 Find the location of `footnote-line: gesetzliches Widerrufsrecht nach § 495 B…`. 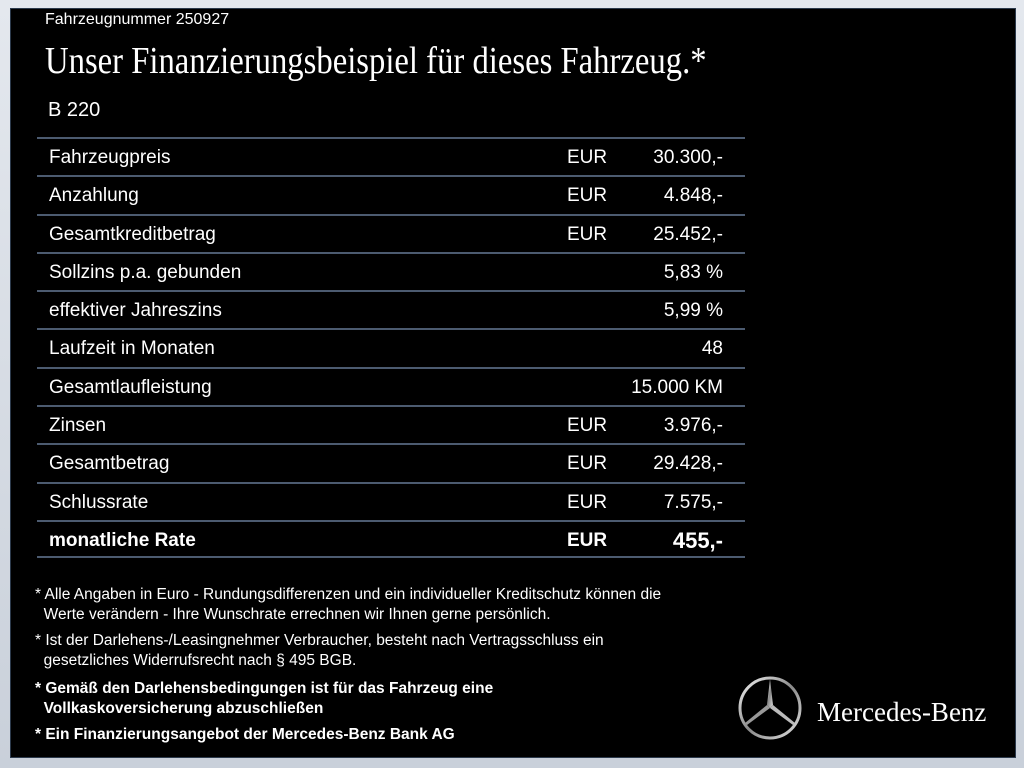

footnote-line: gesetzliches Widerrufsrecht nach § 495 B… is located at coordinates (196, 660).